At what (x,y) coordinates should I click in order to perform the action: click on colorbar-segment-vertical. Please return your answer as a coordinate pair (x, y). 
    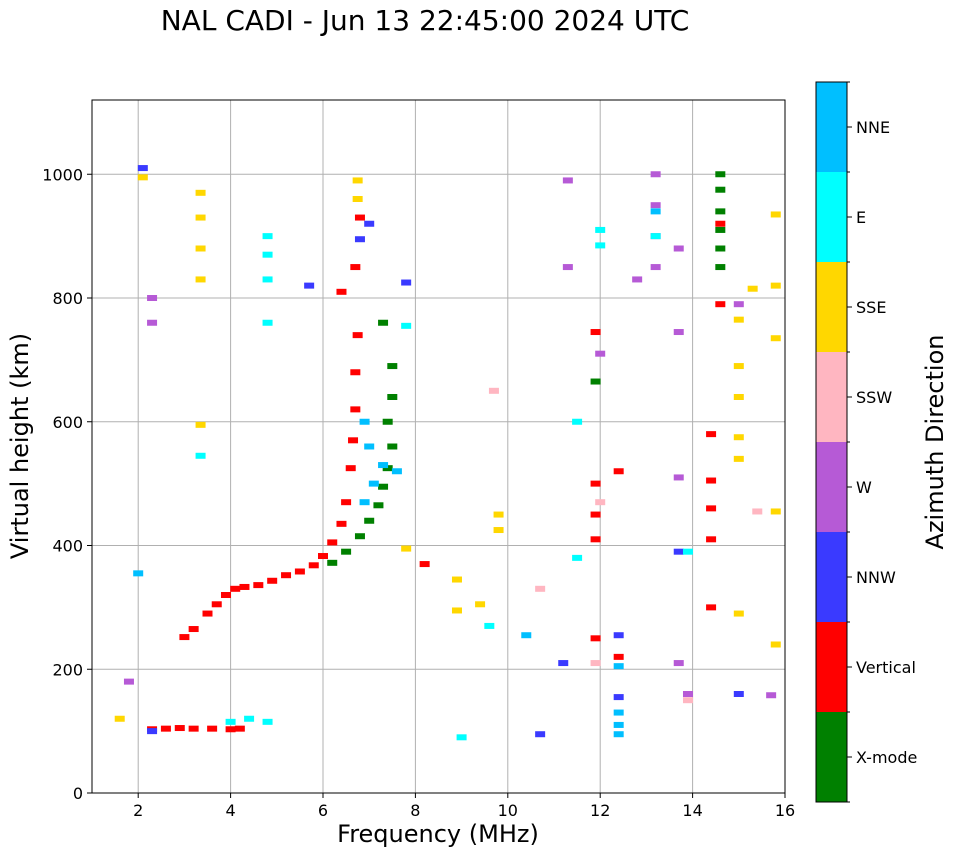
    Looking at the image, I should click on (831, 667).